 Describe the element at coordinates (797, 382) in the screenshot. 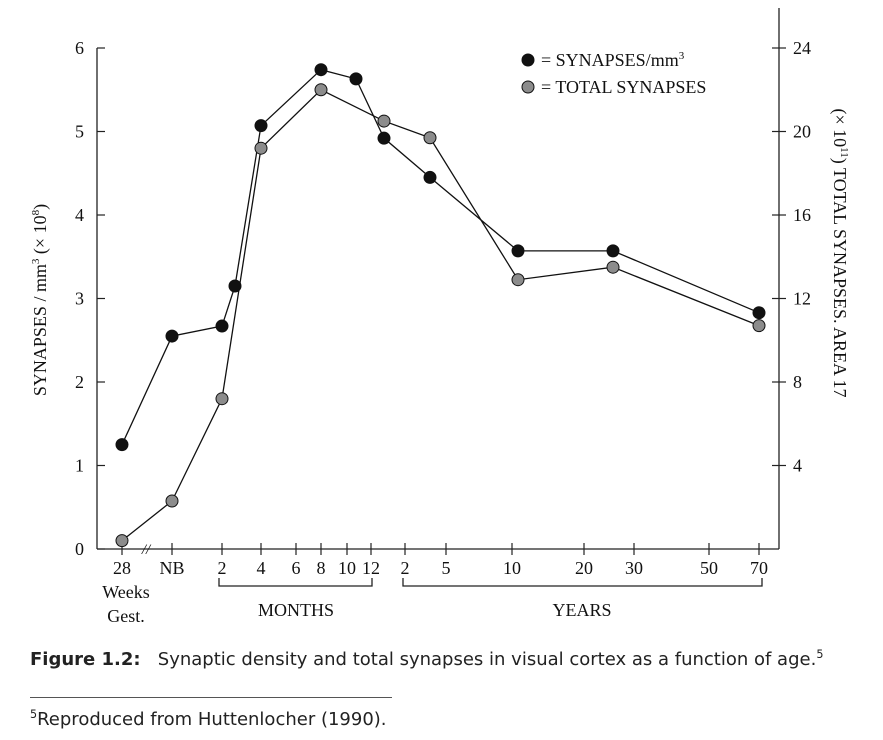

I see `right-tick-label: 8` at that location.